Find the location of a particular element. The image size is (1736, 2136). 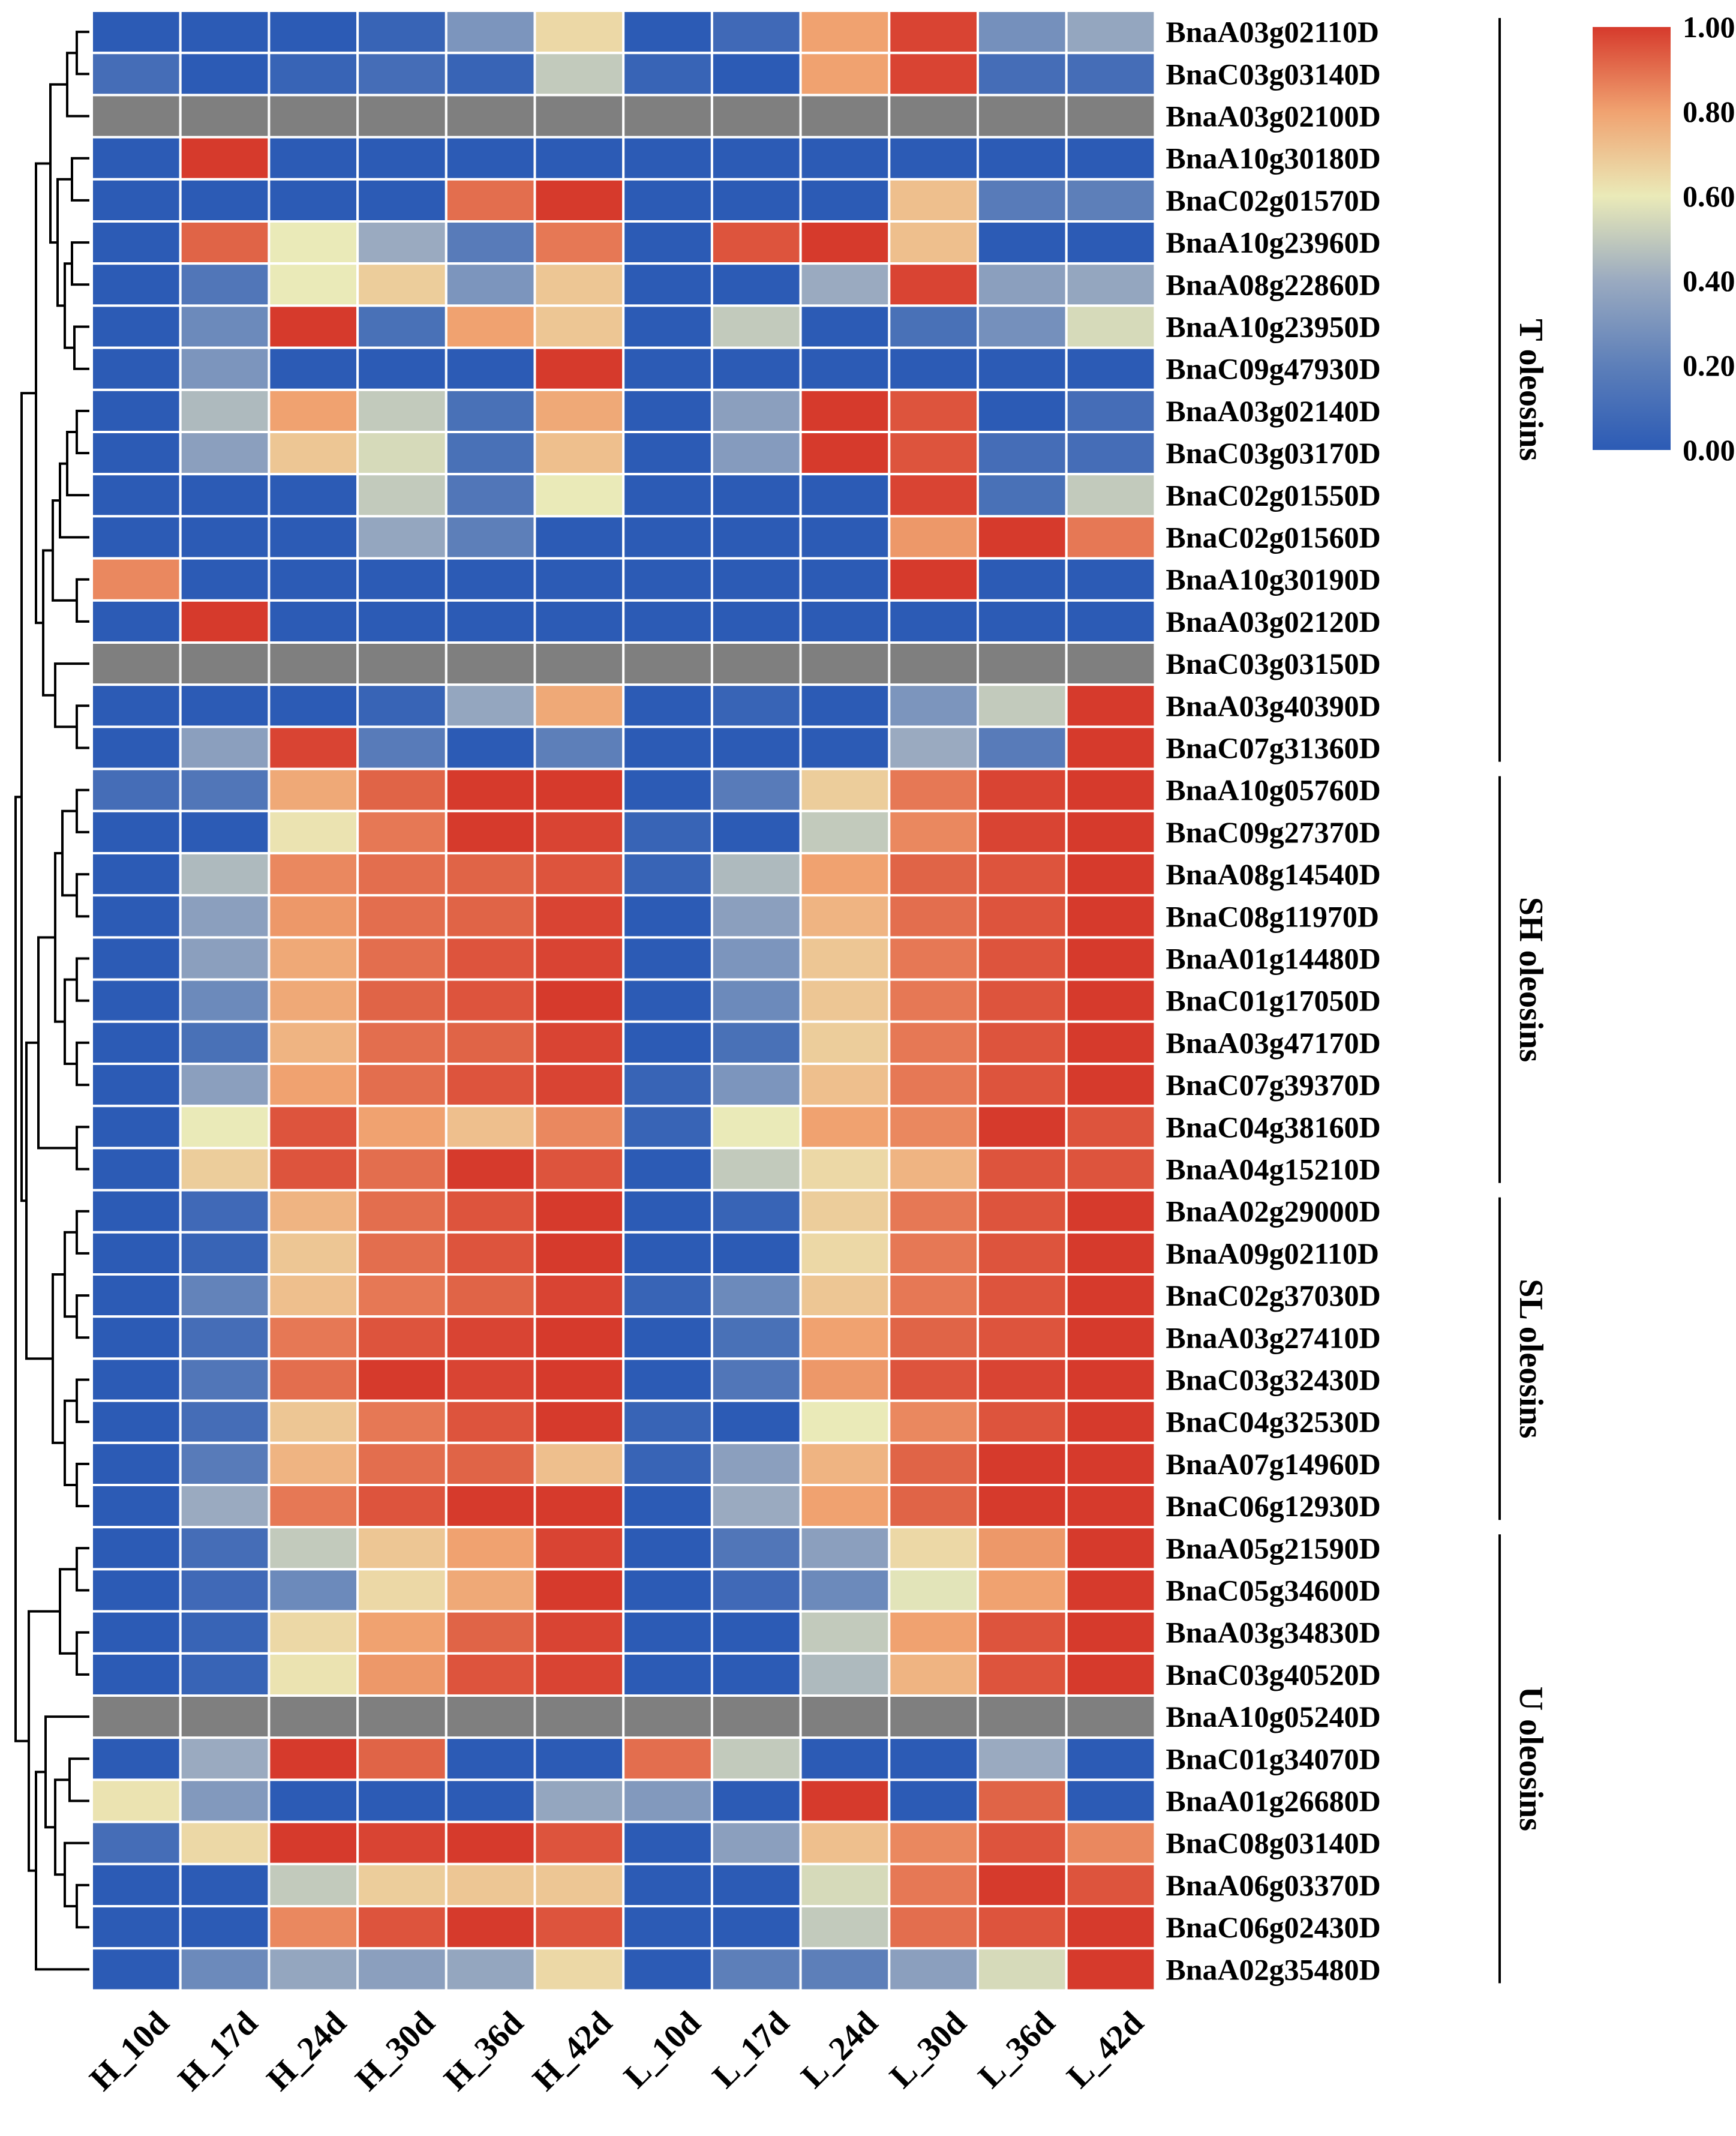

row-label: BnaC06g02430D is located at coordinates (1273, 1927).